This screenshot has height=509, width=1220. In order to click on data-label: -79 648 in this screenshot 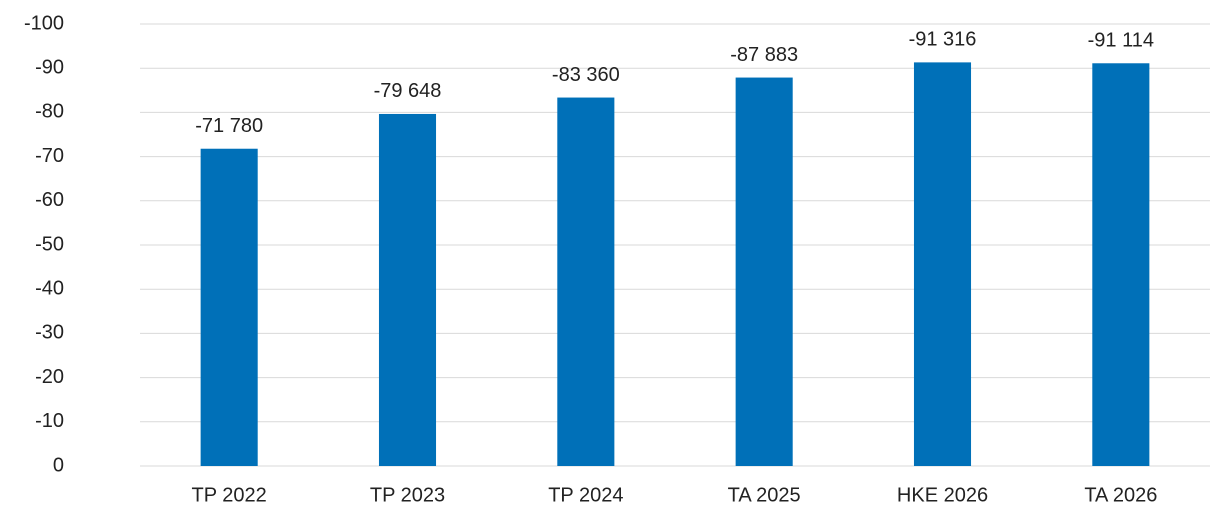, I will do `click(408, 91)`.